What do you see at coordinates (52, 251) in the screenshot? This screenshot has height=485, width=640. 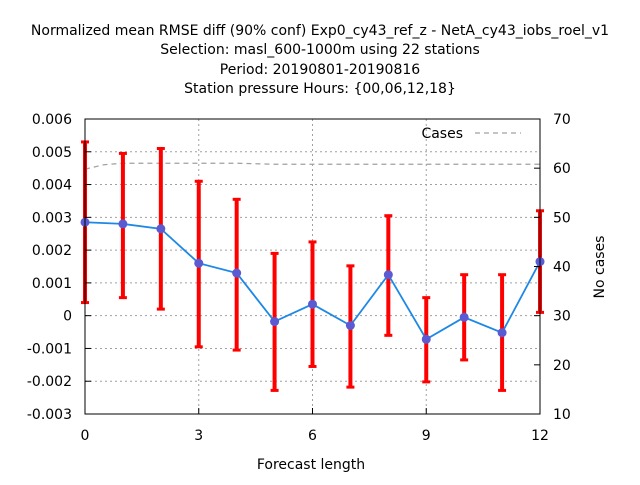 I see `y-tick-label: 0.002` at bounding box center [52, 251].